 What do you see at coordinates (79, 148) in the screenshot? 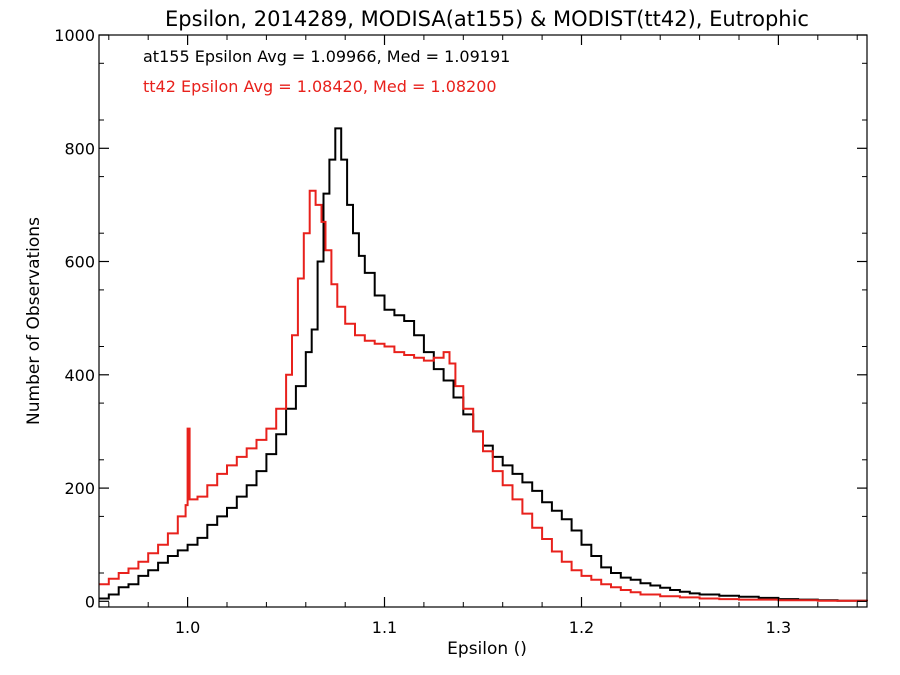
I see `y-tick-label-4: 800` at bounding box center [79, 148].